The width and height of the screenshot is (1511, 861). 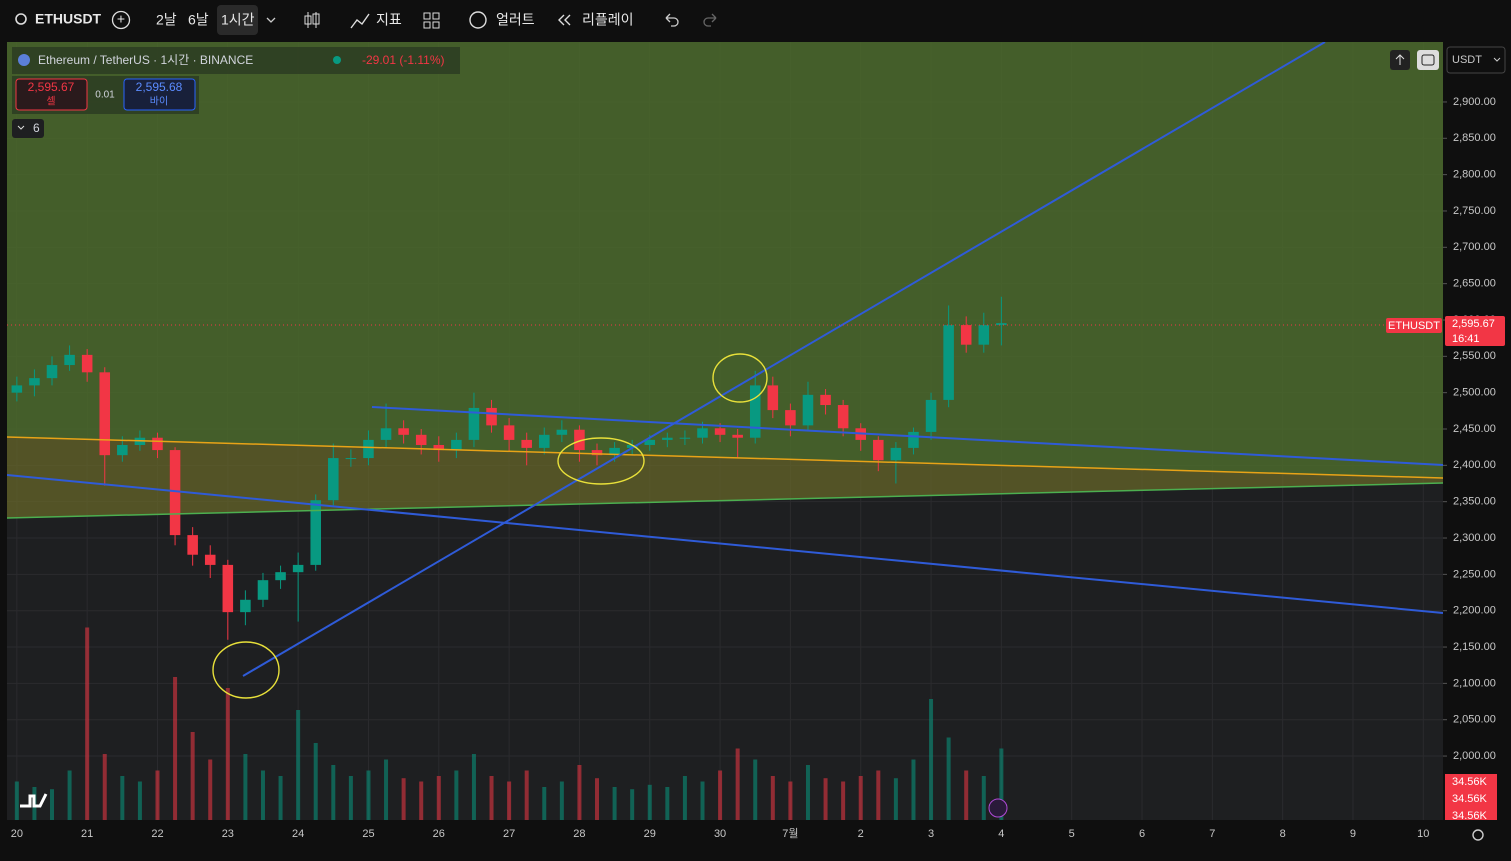 What do you see at coordinates (1001, 834) in the screenshot?
I see `x-tick-label: 4` at bounding box center [1001, 834].